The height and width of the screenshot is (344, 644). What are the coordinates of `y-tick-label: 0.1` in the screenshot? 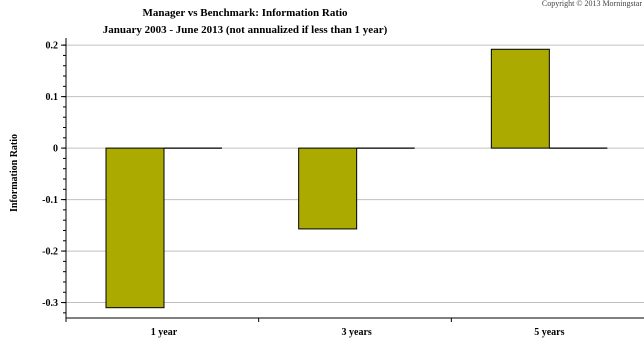 It's located at (52, 97).